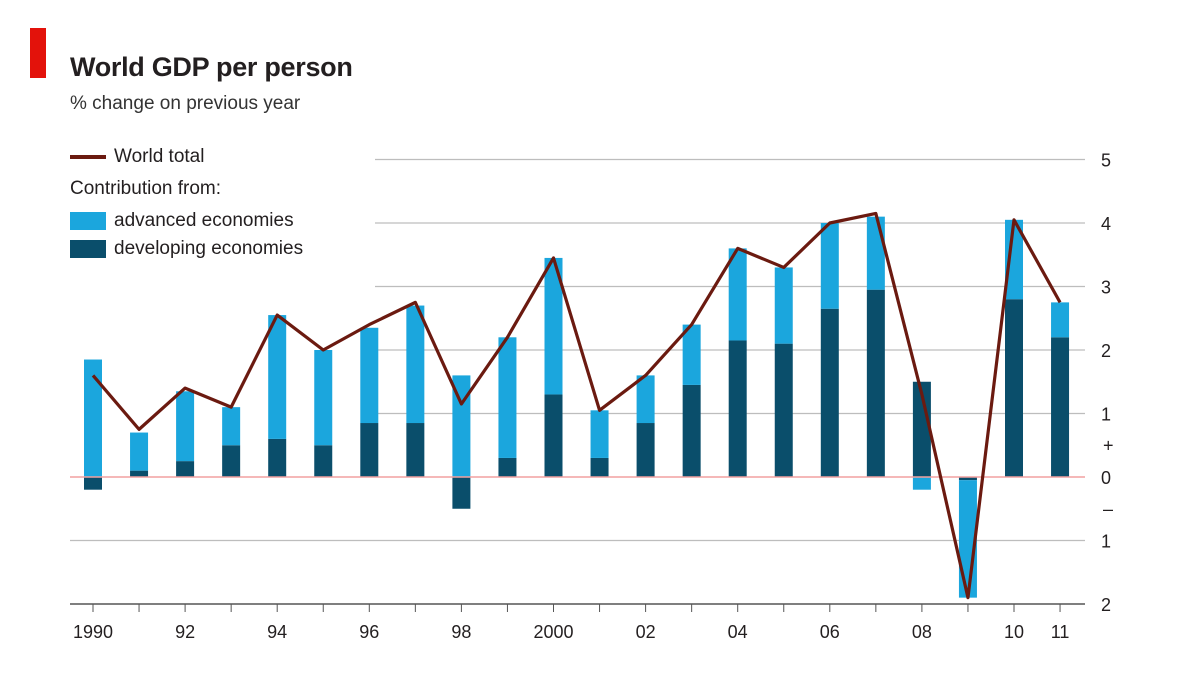  I want to click on bar-developing-2009, so click(967, 479).